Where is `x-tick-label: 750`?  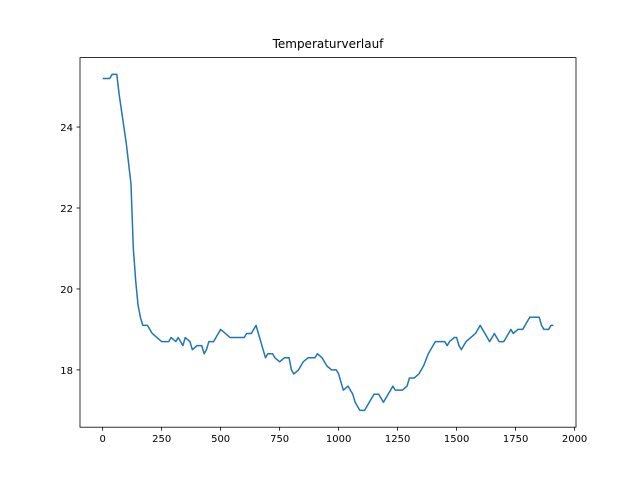
x-tick-label: 750 is located at coordinates (279, 439).